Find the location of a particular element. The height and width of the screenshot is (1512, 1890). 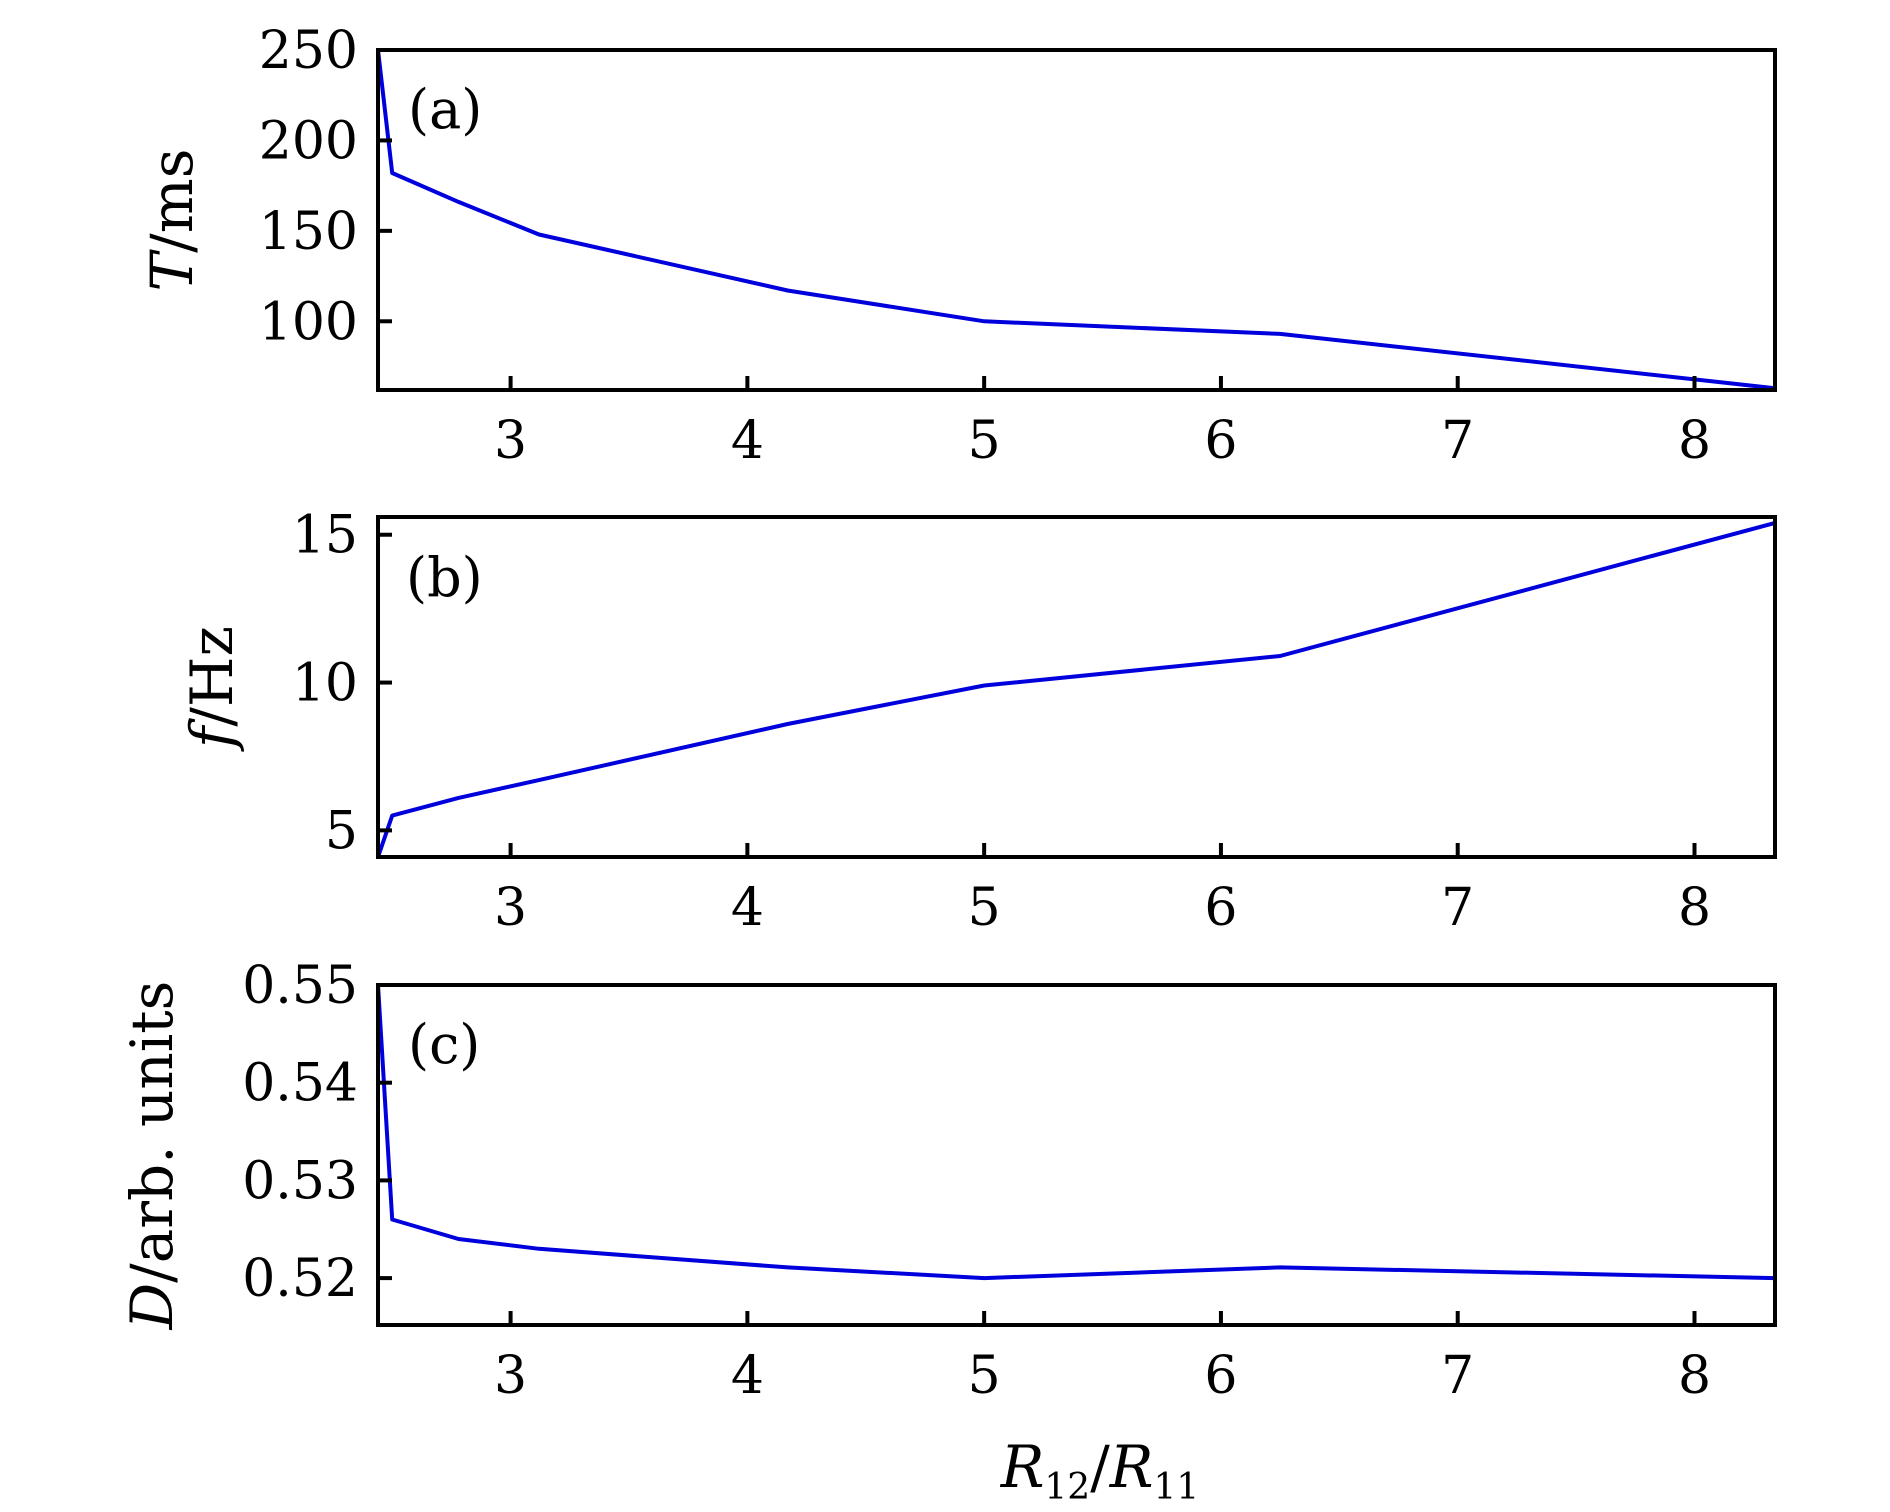

x-axis-label: R12/R11 is located at coordinates (1100, 1470).